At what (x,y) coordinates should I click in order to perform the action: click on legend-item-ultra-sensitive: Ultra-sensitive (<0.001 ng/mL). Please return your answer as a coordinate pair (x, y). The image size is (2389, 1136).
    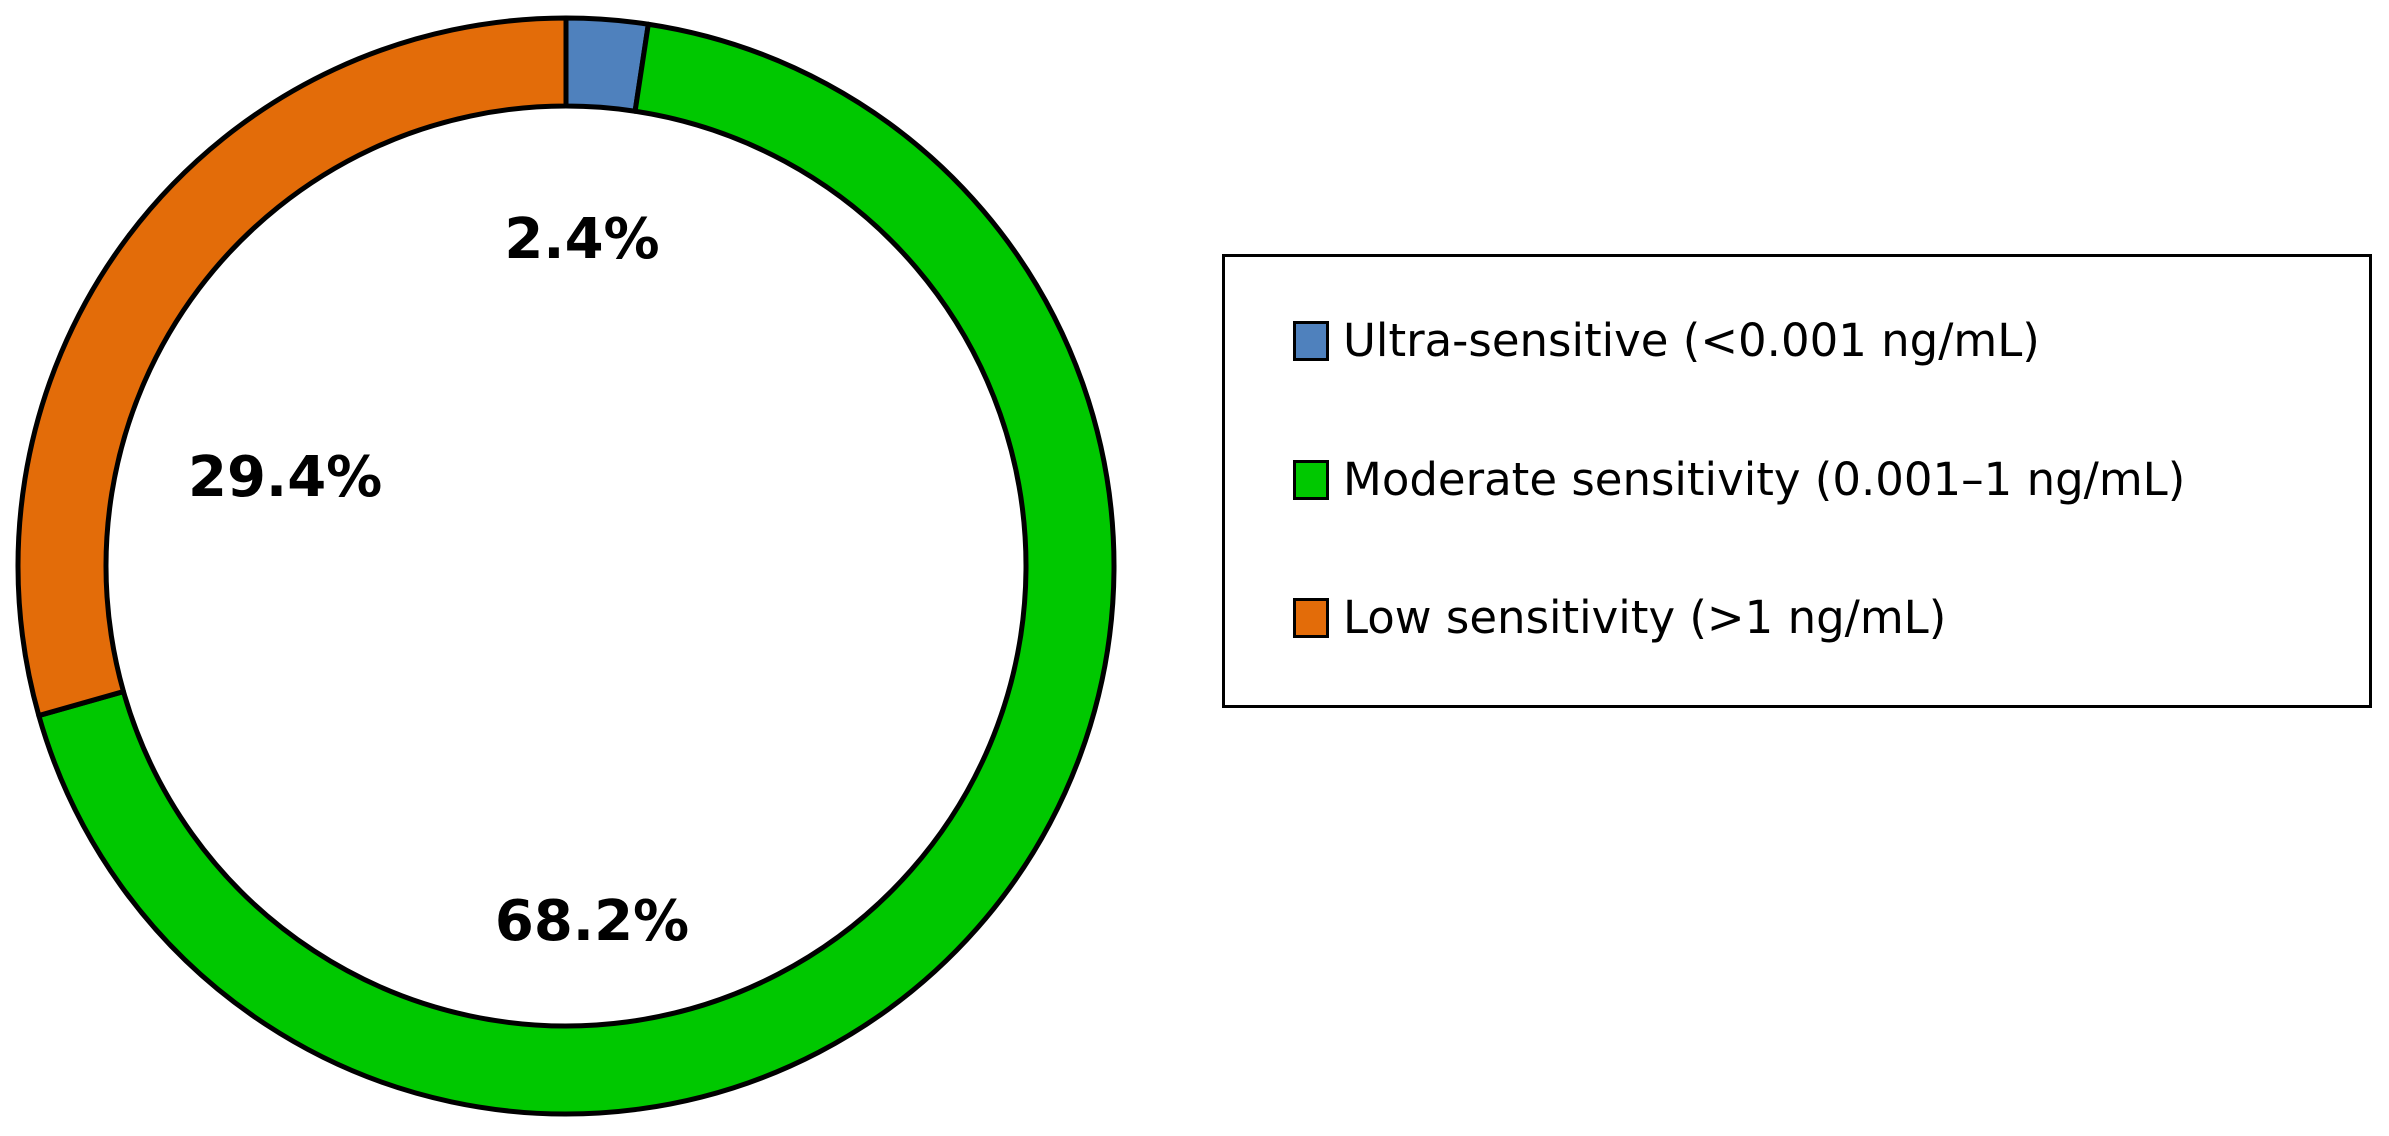
    Looking at the image, I should click on (1666, 340).